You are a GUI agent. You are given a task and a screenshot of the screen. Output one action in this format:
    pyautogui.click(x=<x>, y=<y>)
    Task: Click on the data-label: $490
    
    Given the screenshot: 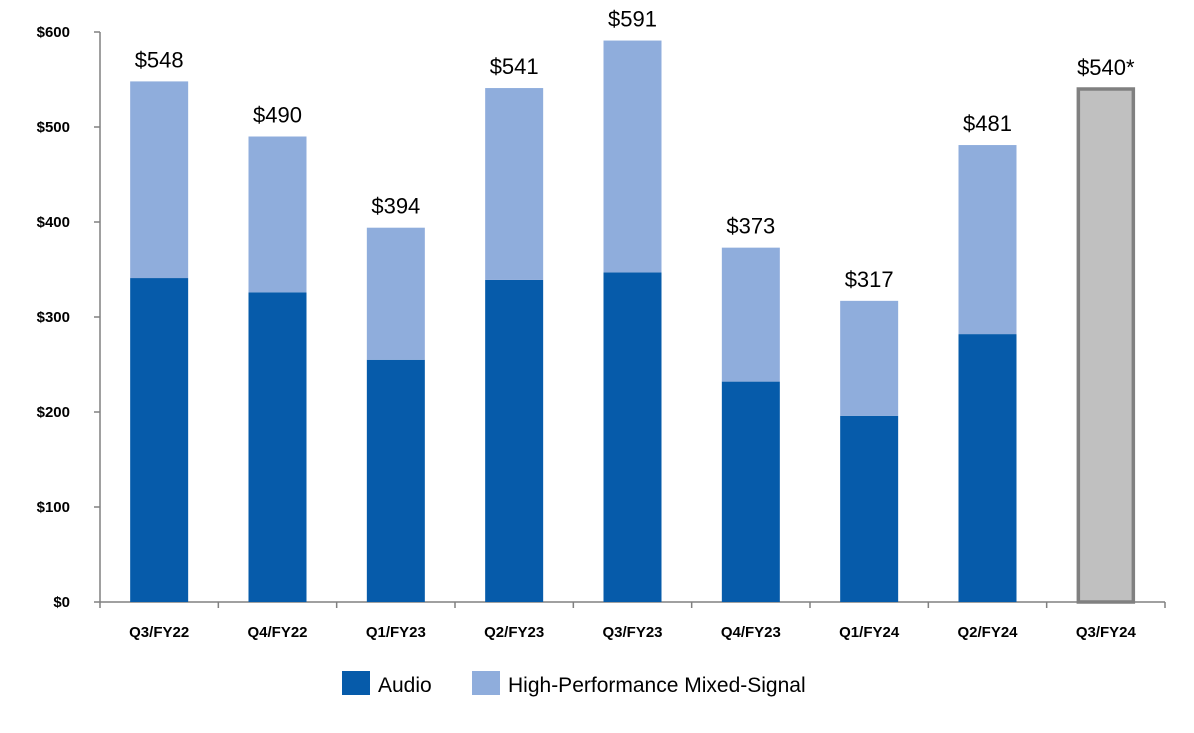 What is the action you would take?
    pyautogui.click(x=277, y=115)
    